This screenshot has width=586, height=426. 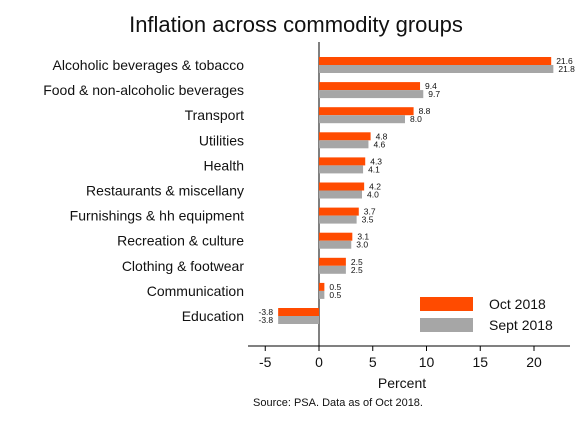 What do you see at coordinates (374, 169) in the screenshot?
I see `data-label: 4.1` at bounding box center [374, 169].